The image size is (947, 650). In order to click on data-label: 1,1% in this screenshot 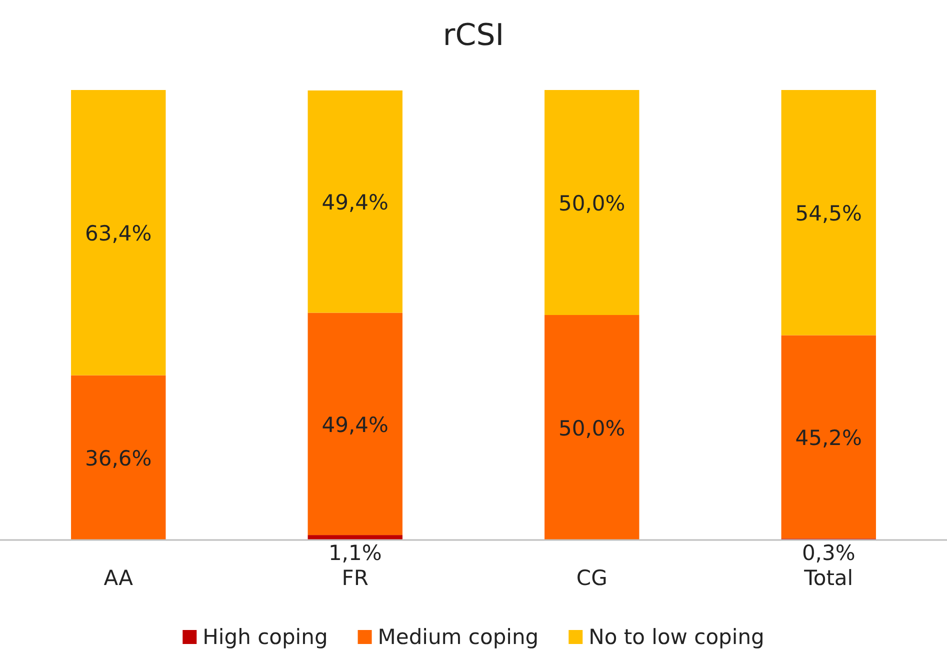, I will do `click(355, 553)`.